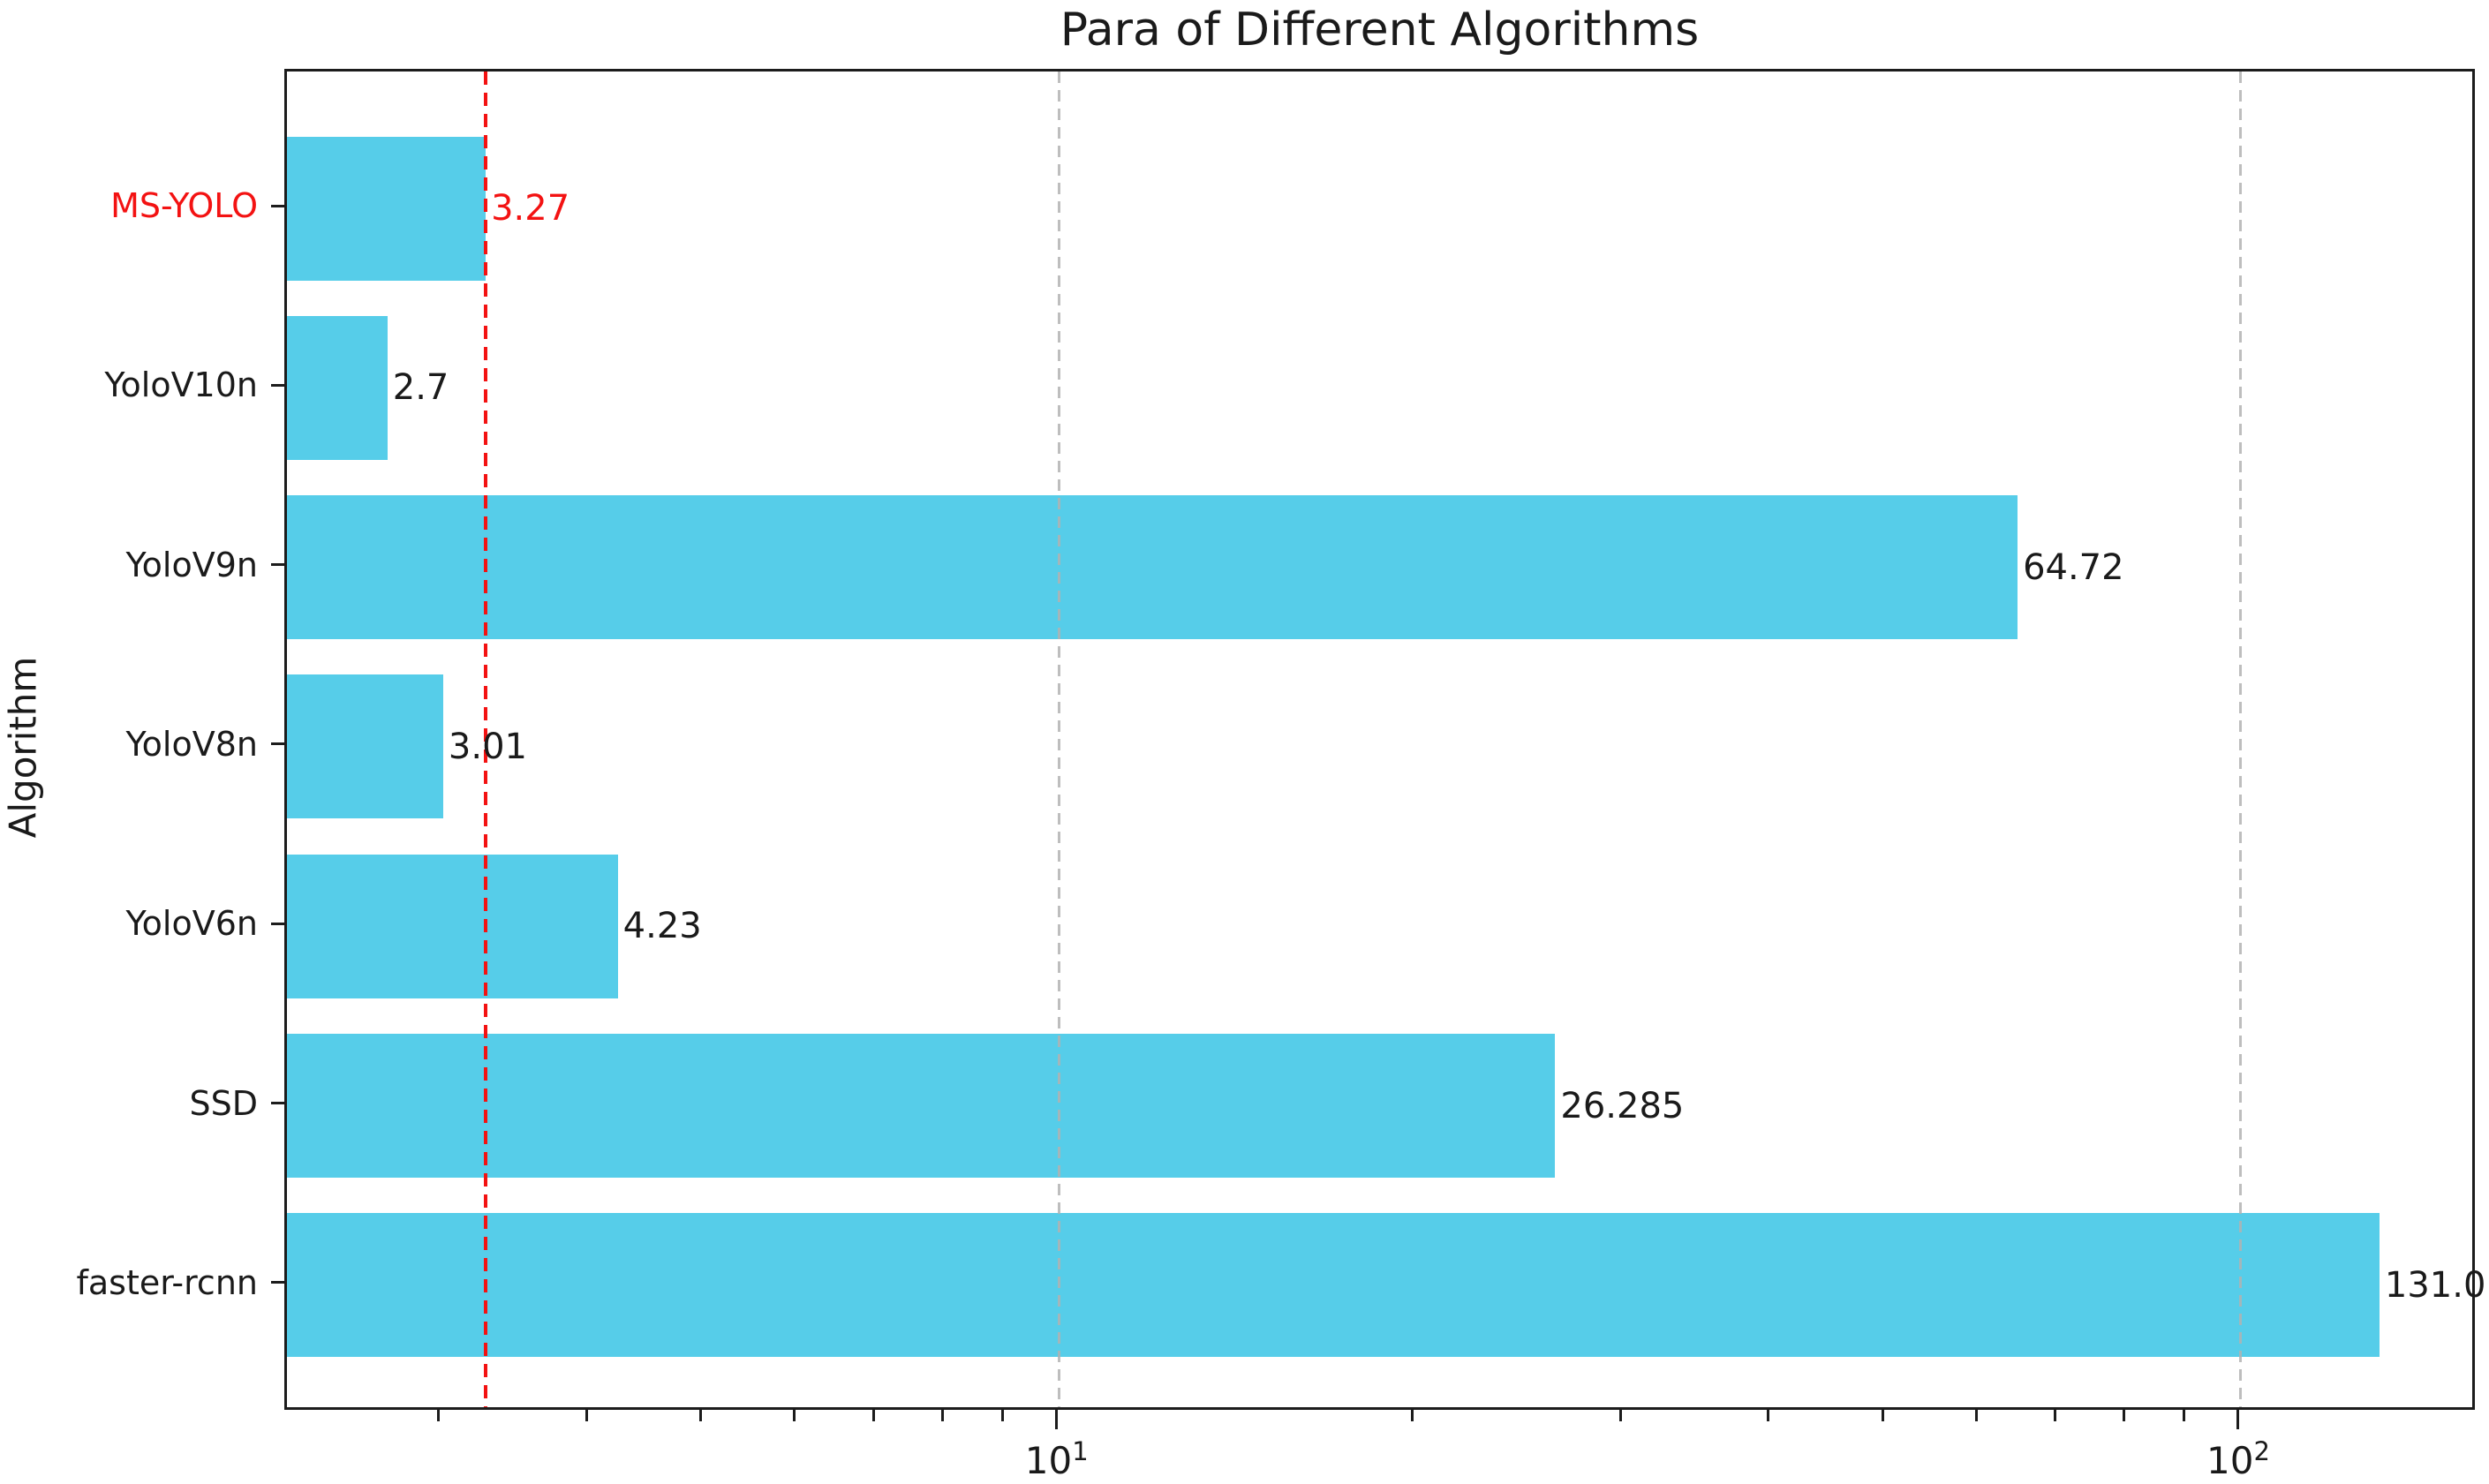  I want to click on value-label-YoloV10n: 2.7, so click(420, 388).